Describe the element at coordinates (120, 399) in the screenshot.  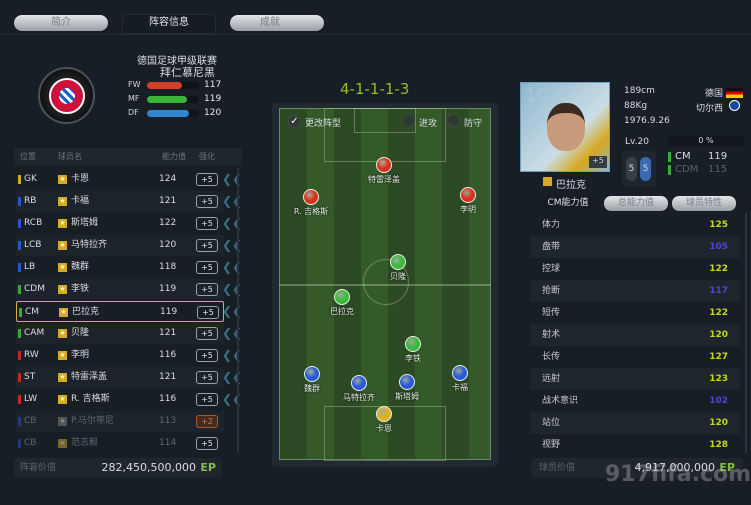
I see `table-row: LW ★ R. 吉格斯 116 +5` at that location.